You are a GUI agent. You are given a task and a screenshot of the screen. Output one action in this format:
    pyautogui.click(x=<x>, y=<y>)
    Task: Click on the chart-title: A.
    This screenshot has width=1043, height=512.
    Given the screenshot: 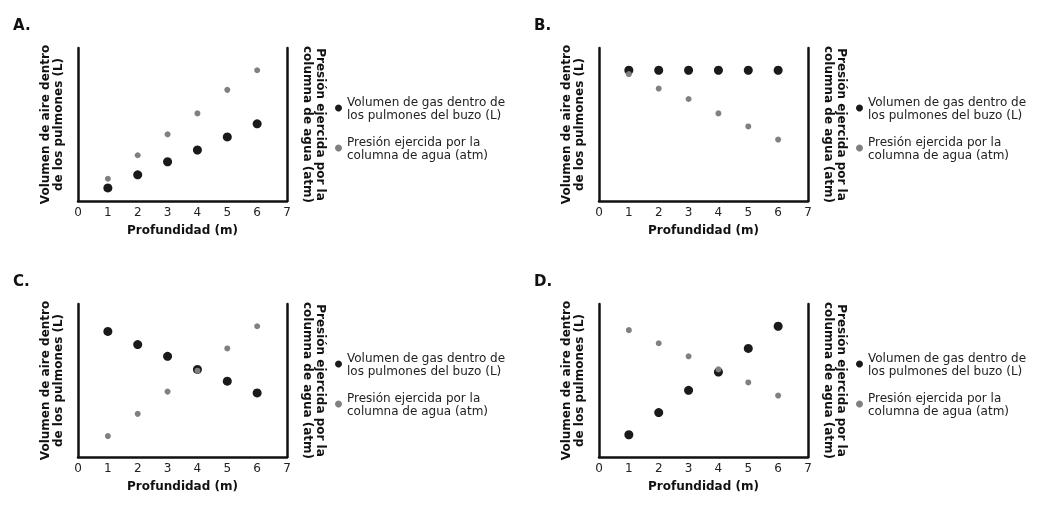 What is the action you would take?
    pyautogui.click(x=22, y=24)
    